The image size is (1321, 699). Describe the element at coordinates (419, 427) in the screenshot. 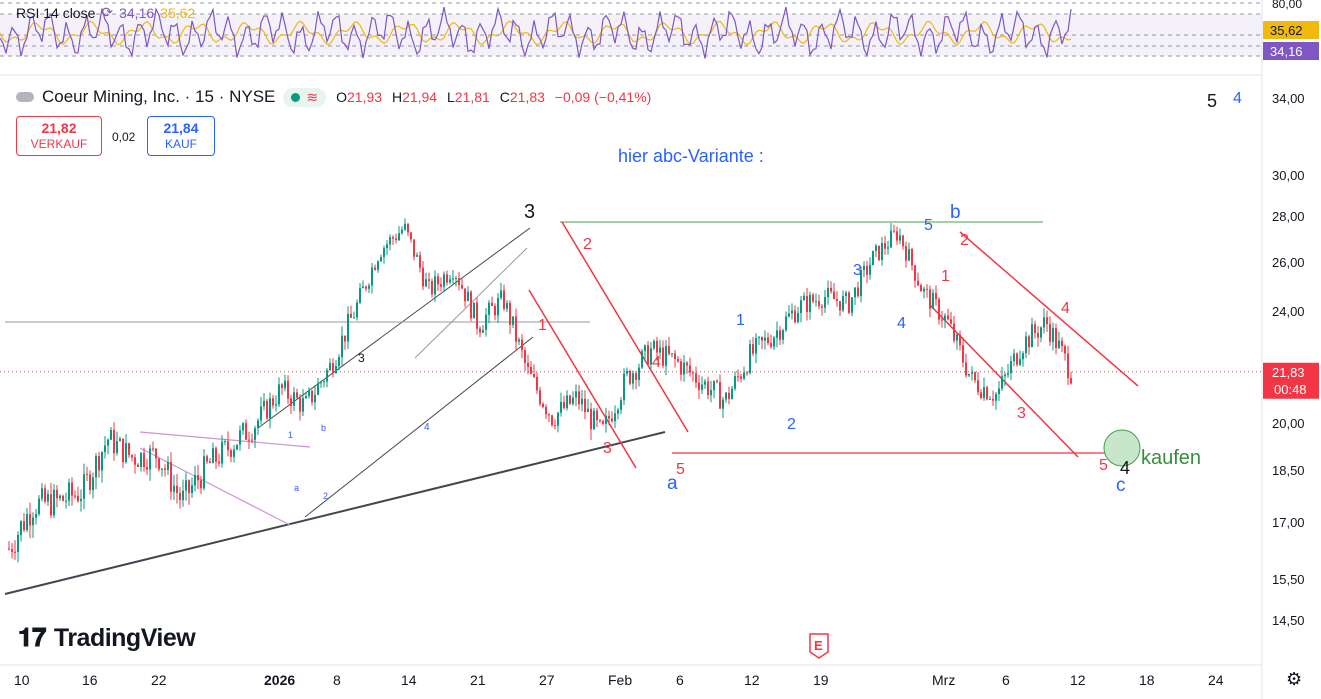

I see `channel-lower` at that location.